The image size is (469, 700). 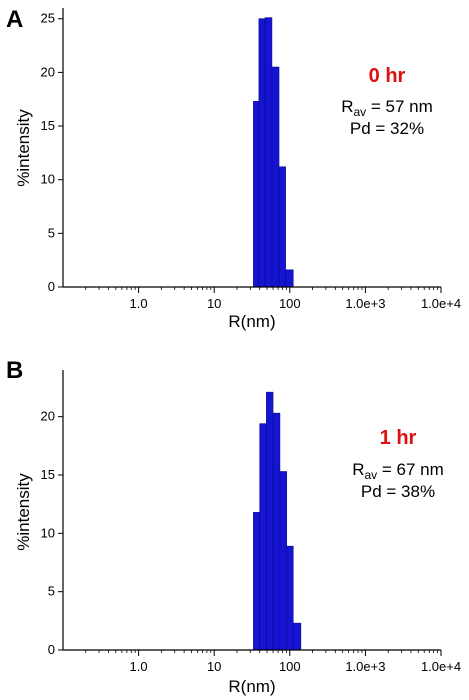 What do you see at coordinates (387, 128) in the screenshot?
I see `pd-annotation: Pd = 32%` at bounding box center [387, 128].